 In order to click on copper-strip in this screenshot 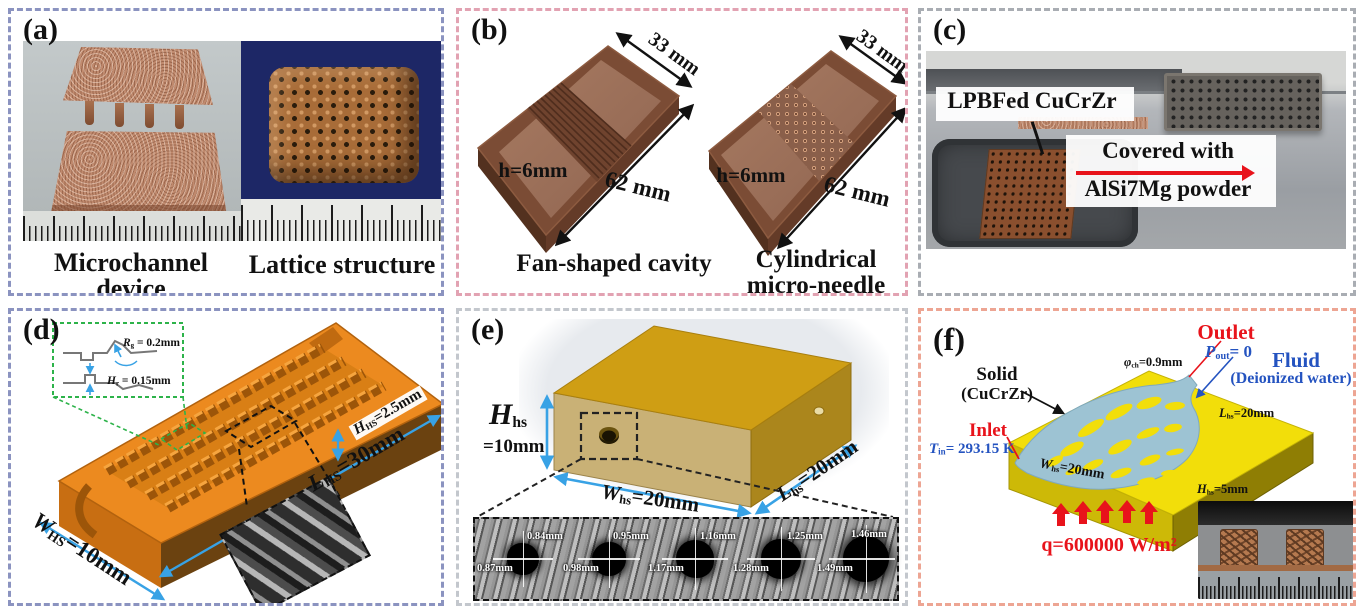, I will do `click(1275, 568)`.